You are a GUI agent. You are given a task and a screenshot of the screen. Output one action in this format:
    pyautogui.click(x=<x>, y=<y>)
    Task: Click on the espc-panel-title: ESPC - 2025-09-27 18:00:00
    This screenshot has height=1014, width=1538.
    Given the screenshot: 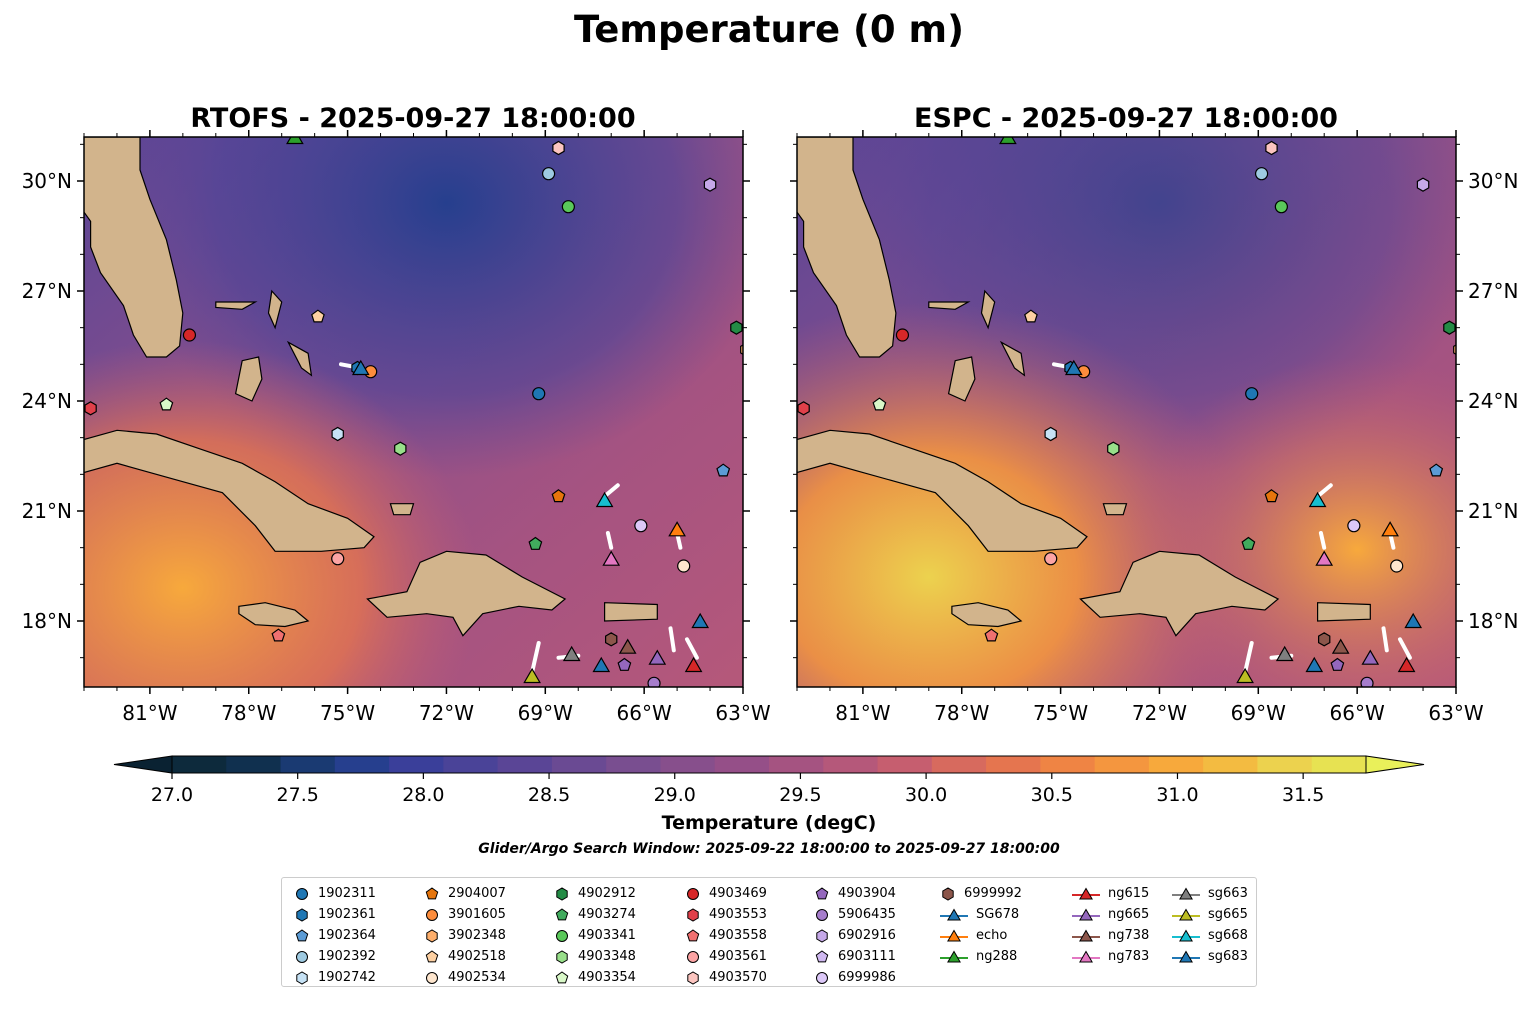 What is the action you would take?
    pyautogui.click(x=1126, y=118)
    